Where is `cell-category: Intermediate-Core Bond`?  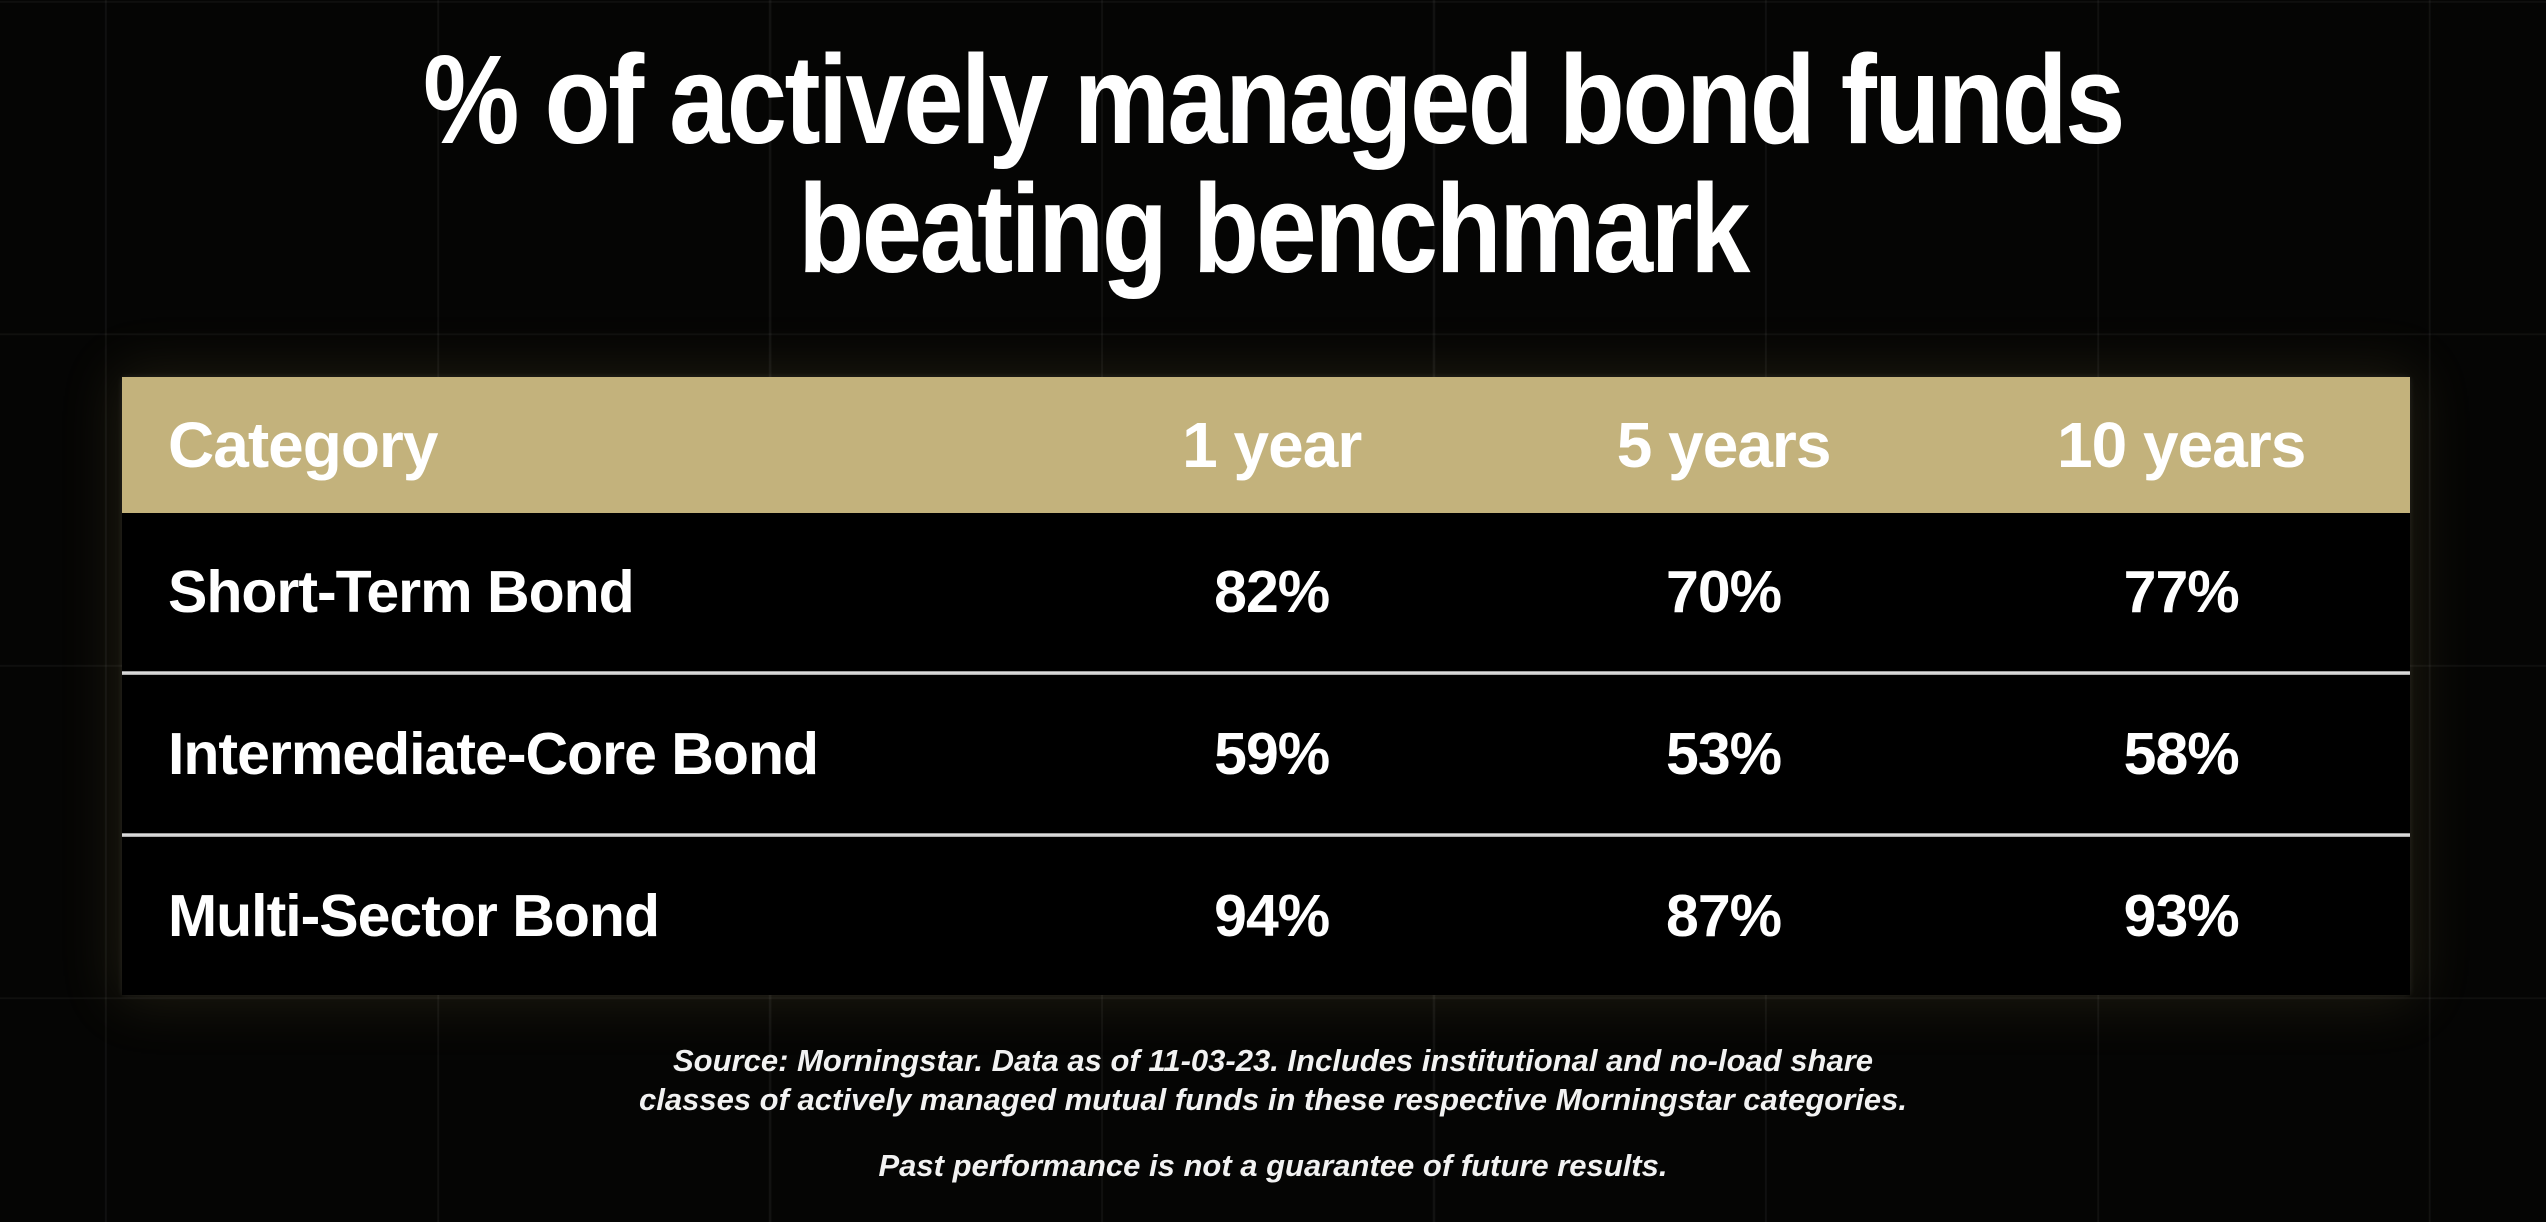 cell-category: Intermediate-Core Bond is located at coordinates (493, 754).